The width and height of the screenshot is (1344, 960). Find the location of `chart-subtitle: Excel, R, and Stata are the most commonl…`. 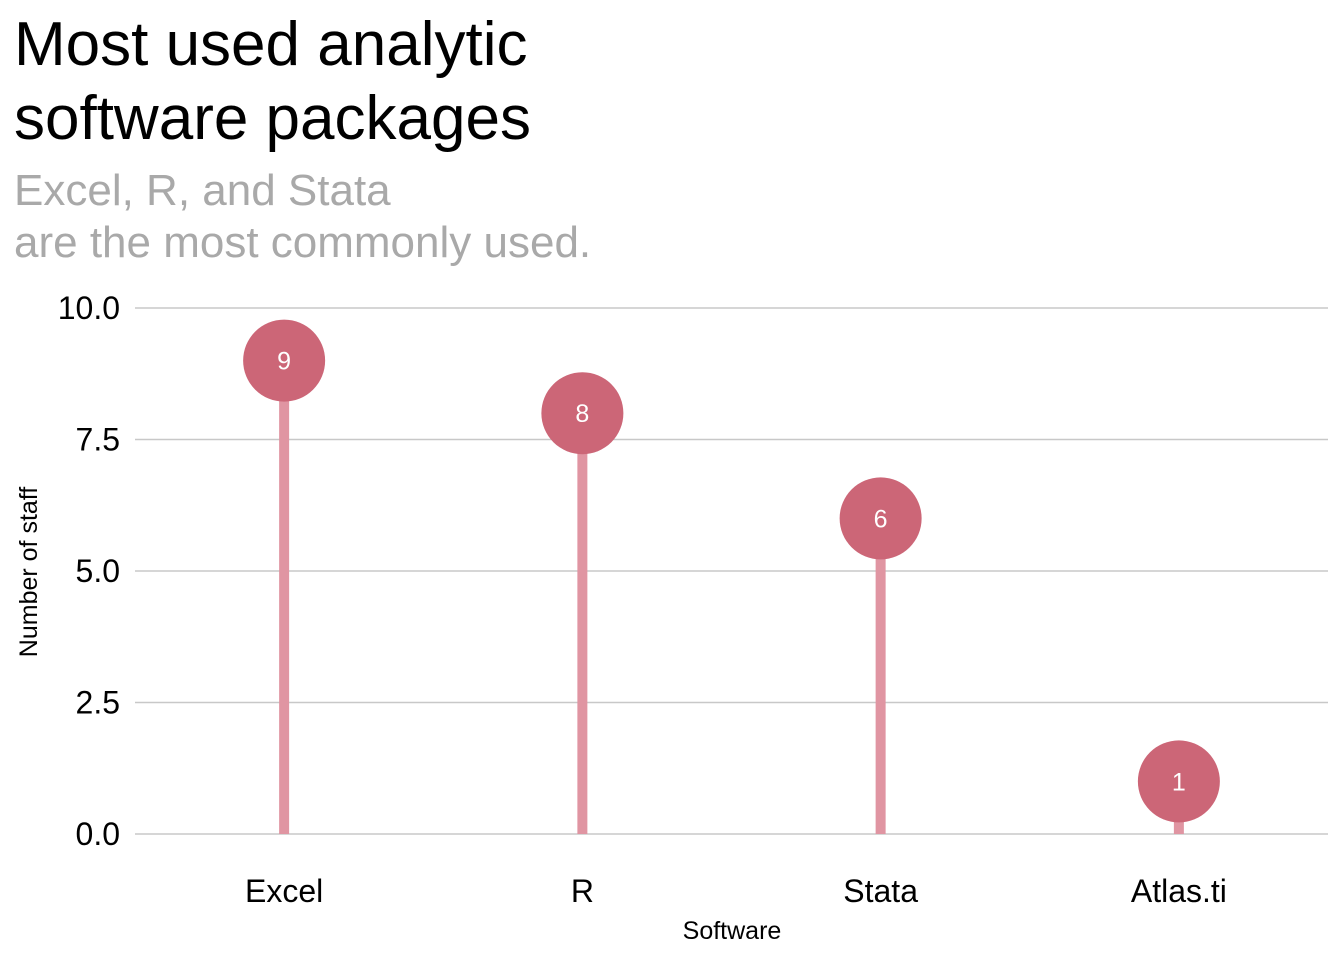

chart-subtitle: Excel, R, and Stata are the most commonl… is located at coordinates (464, 217).